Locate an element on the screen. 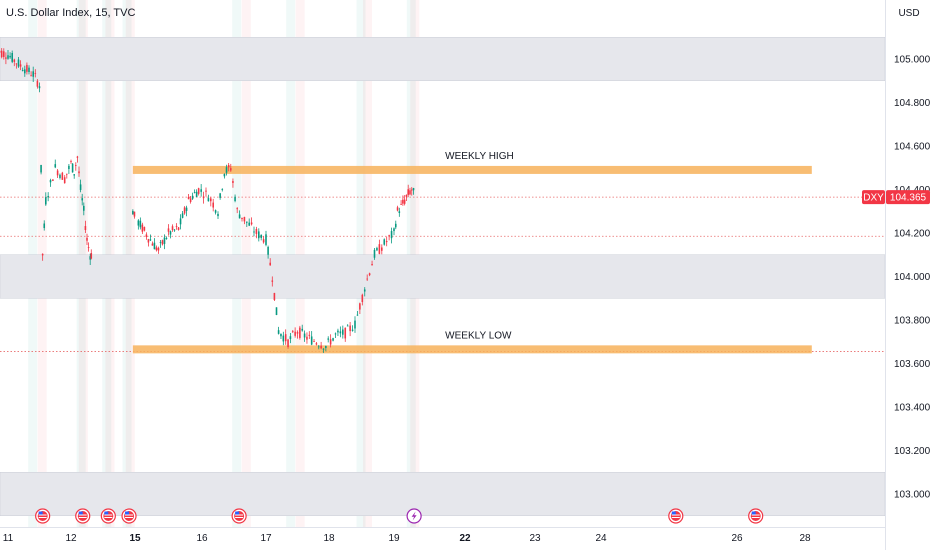  x-axis-tick-label: 23 is located at coordinates (535, 538).